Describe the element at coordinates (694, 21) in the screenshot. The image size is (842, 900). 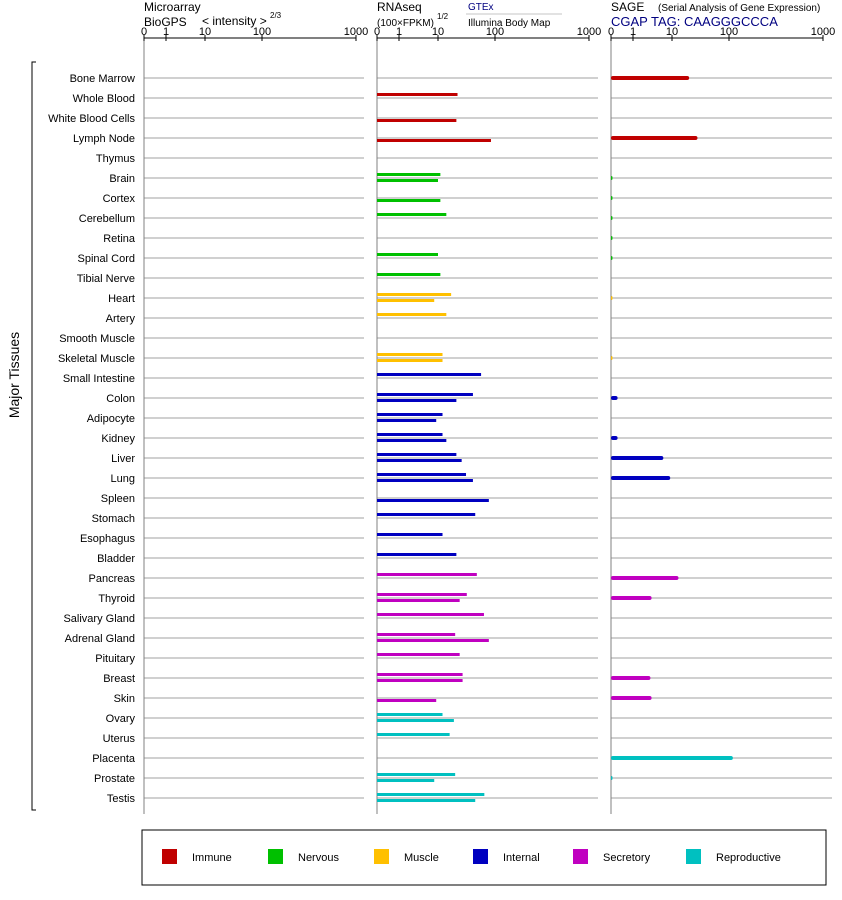
I see `sage-tag: CGAP TAG: CAAGGGCCCA` at that location.